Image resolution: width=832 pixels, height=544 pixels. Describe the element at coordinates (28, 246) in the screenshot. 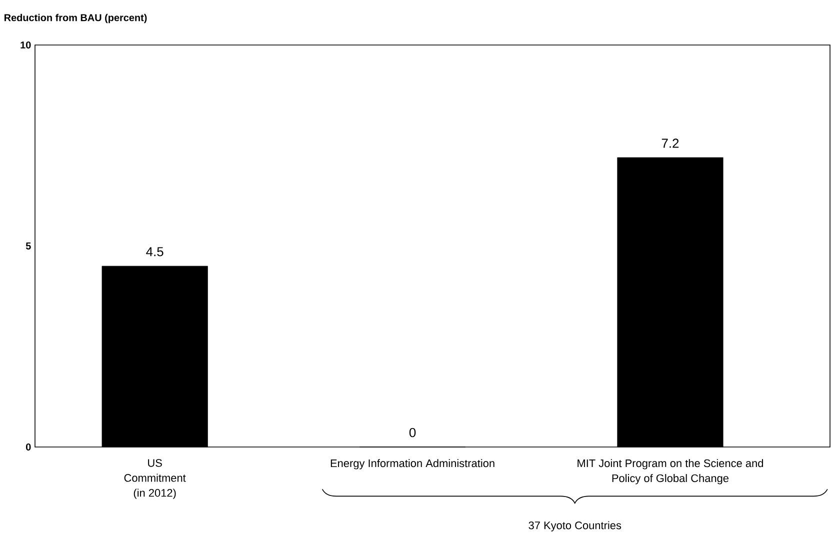

I see `y-tick-label: 5` at that location.